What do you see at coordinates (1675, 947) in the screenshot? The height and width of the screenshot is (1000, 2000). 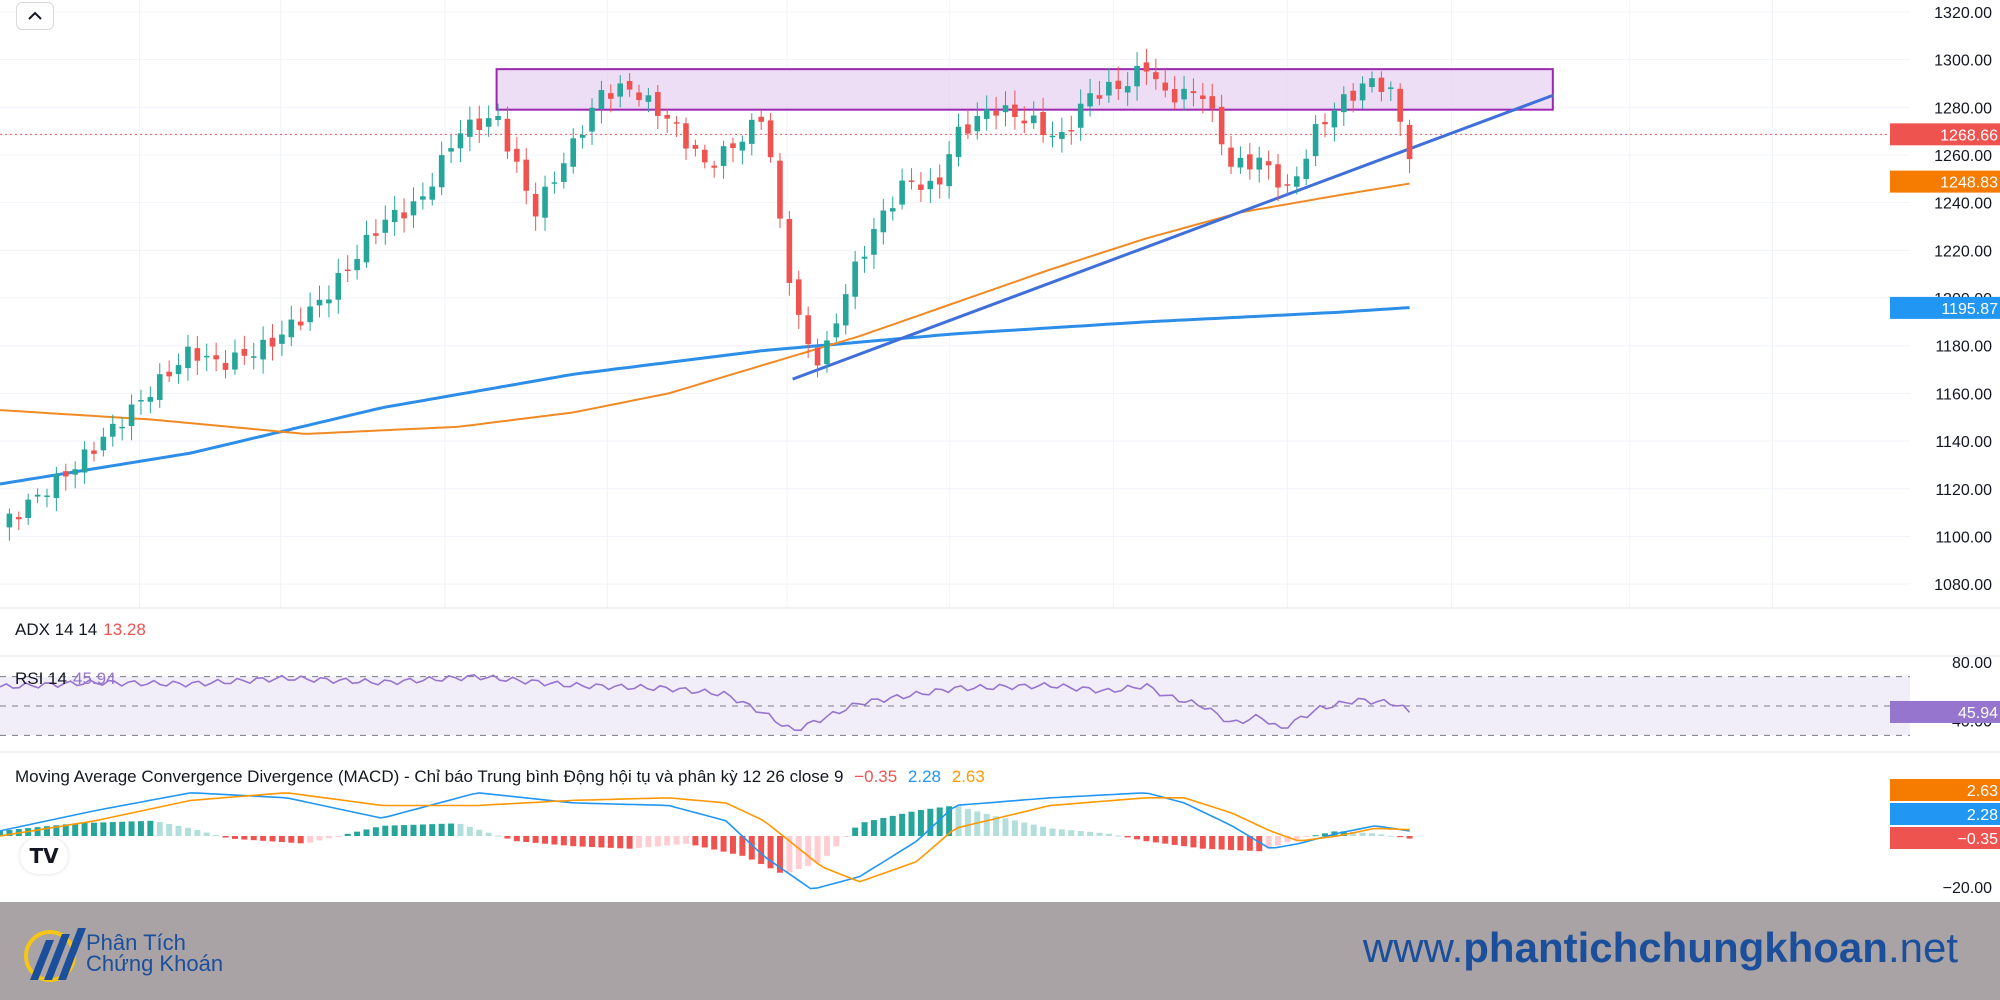 I see `site-domain: phantichchungkhoan` at bounding box center [1675, 947].